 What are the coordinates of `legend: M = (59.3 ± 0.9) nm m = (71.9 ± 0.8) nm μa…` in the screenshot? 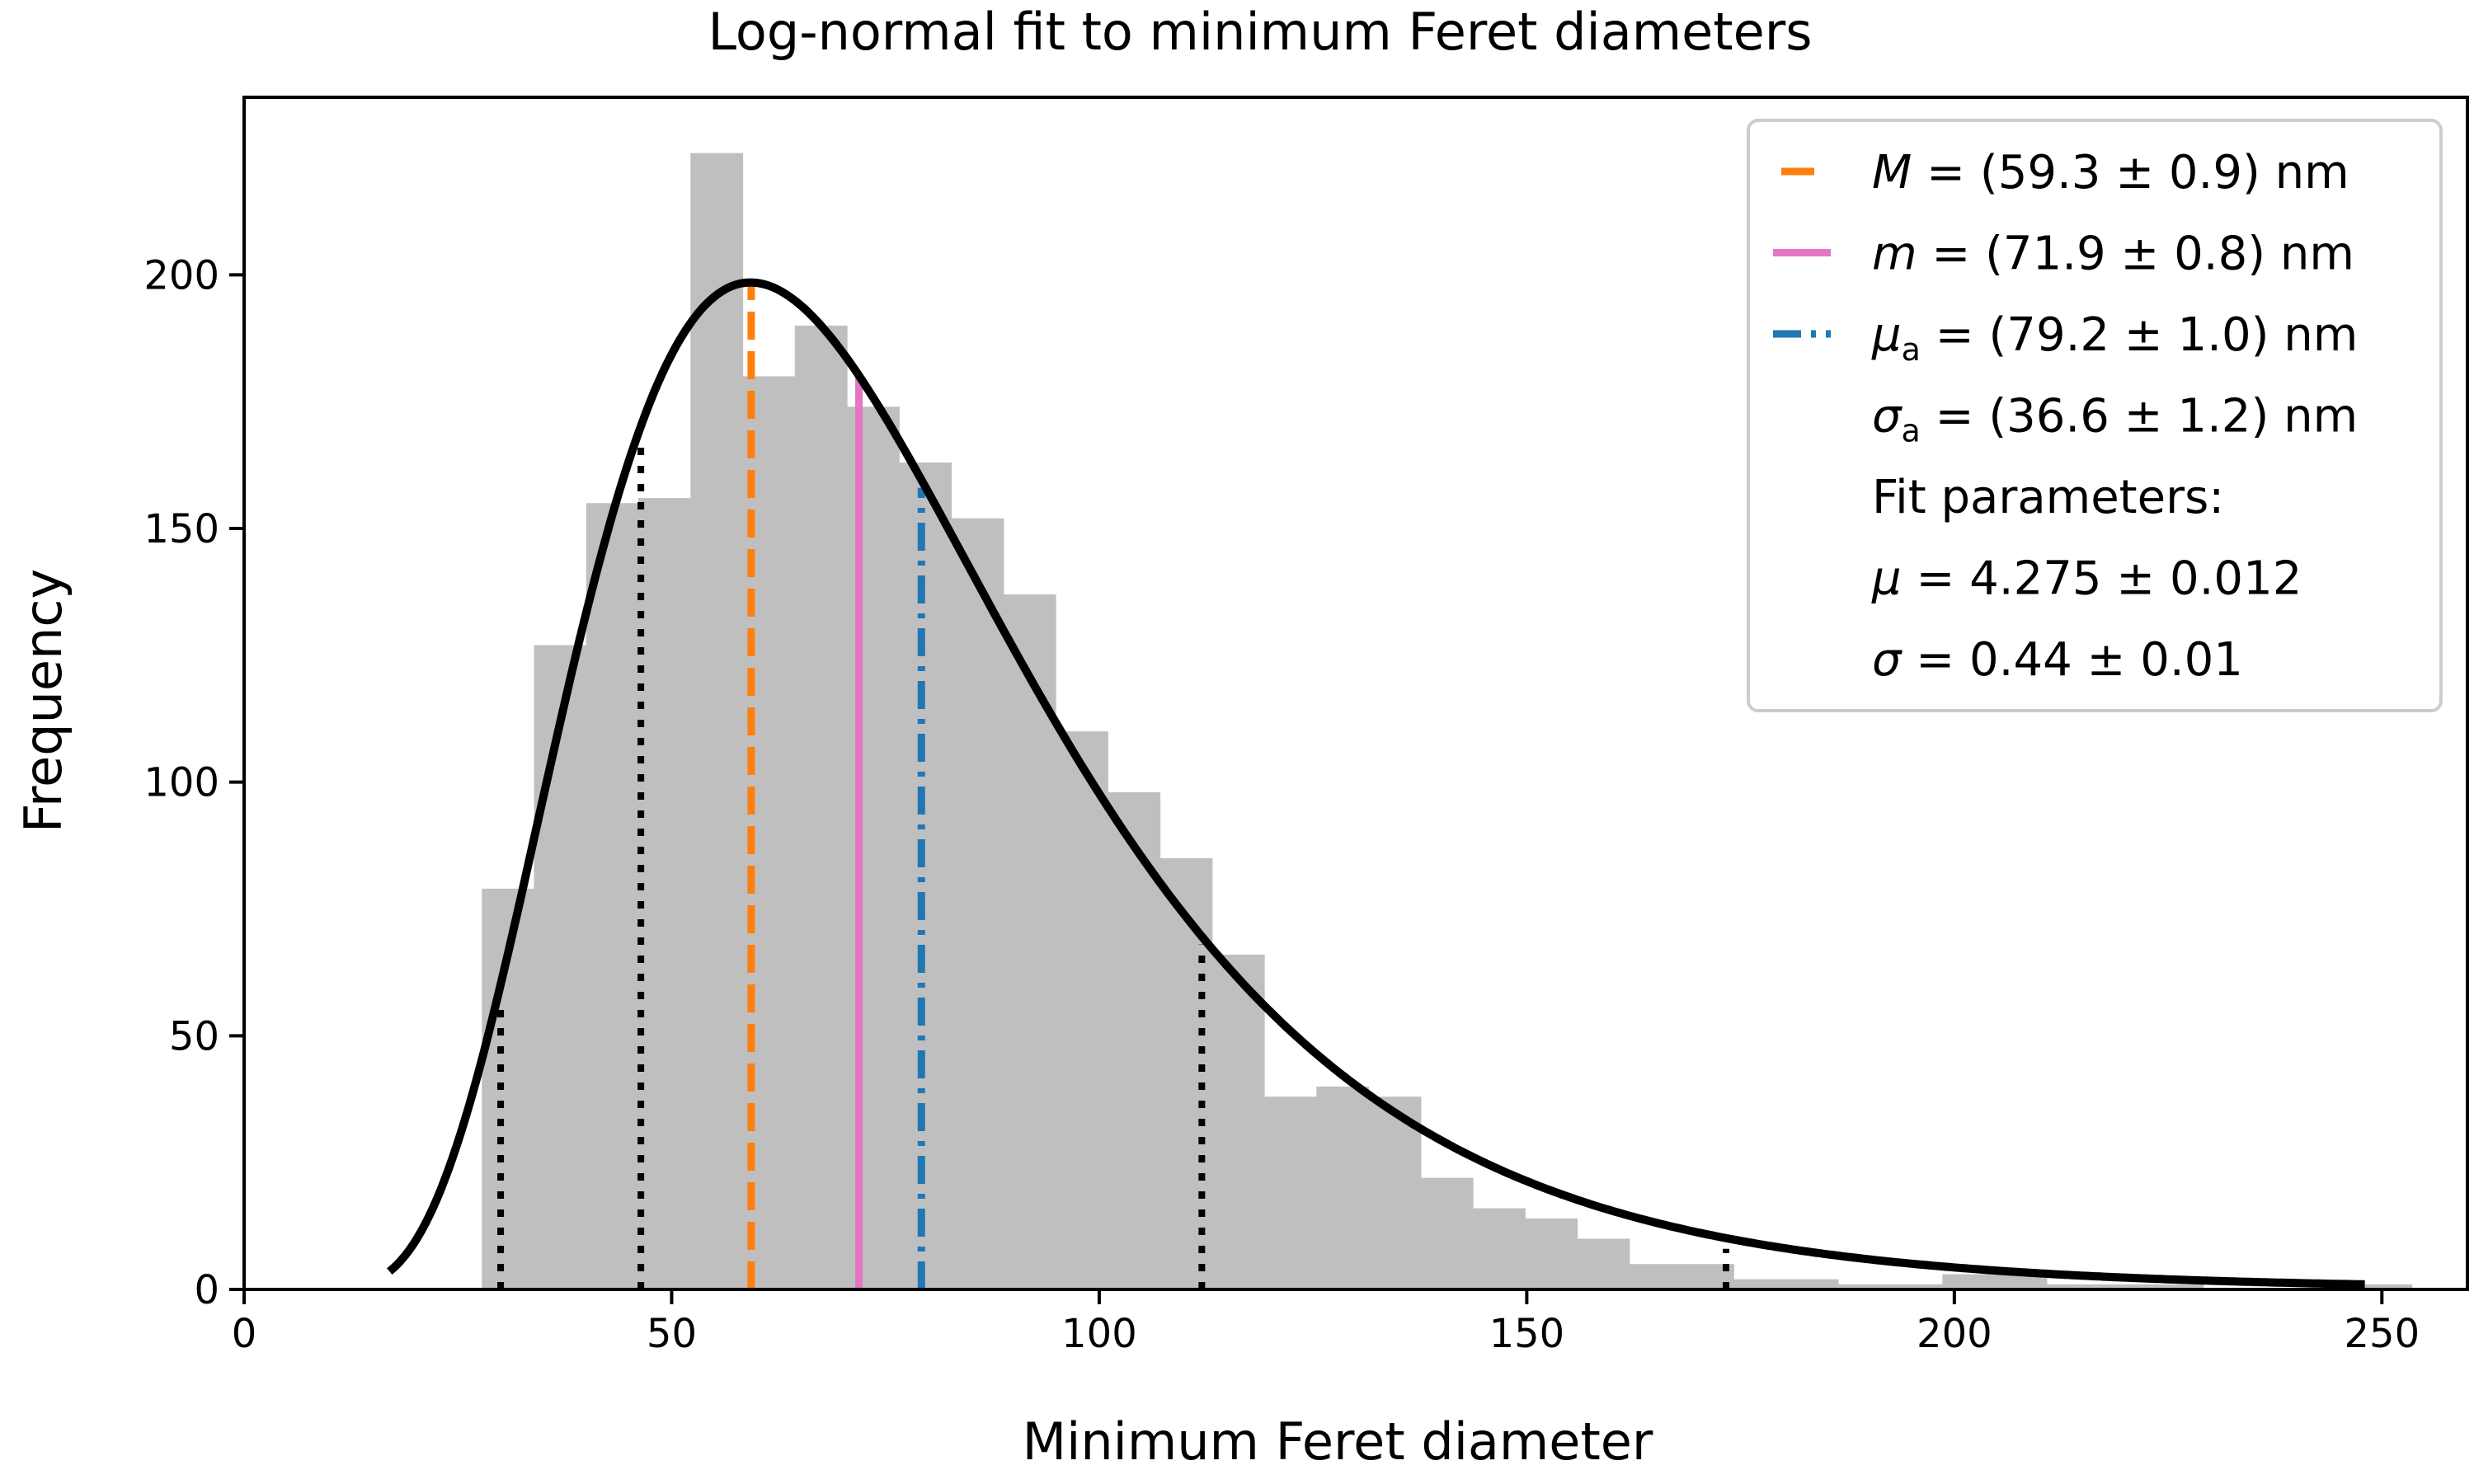 It's located at (2095, 415).